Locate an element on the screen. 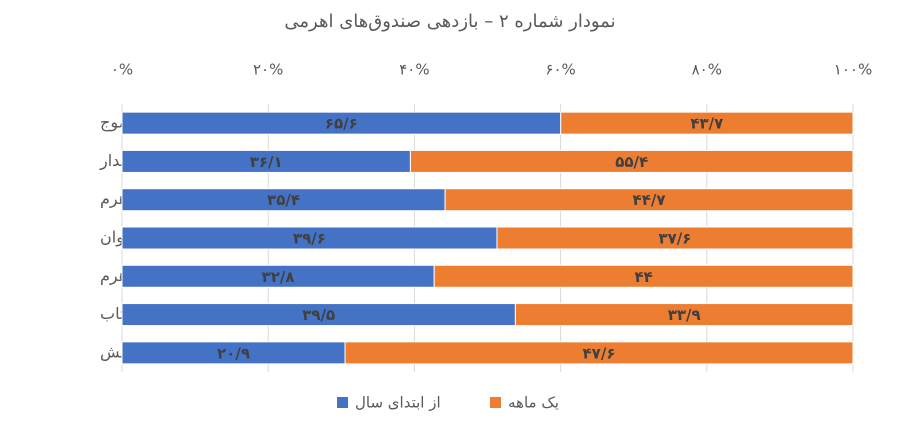  data-label: ۴۷/۶ is located at coordinates (599, 353).